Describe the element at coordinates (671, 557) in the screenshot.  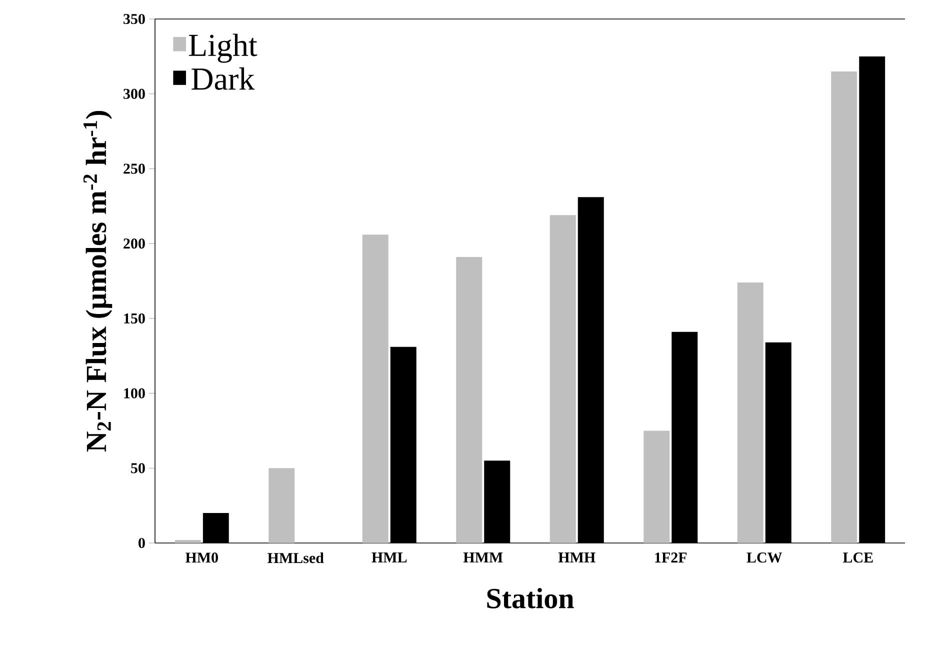
I see `x-tick-label: 1F2F` at that location.